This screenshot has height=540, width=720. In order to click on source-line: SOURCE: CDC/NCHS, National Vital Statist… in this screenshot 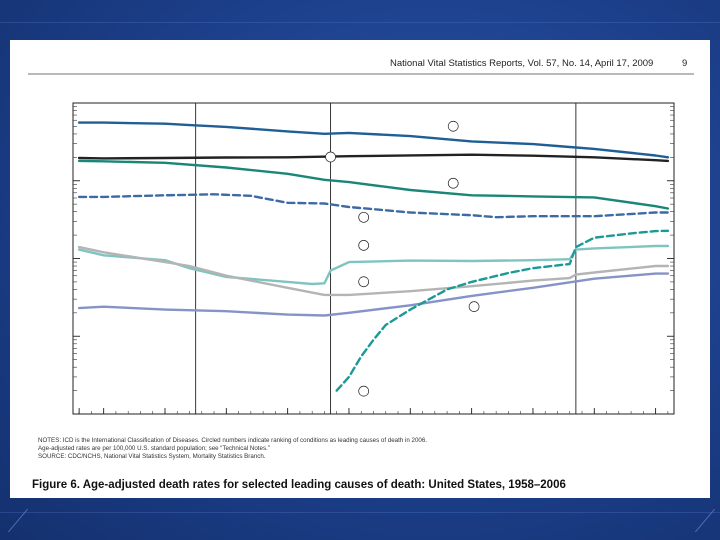, I will do `click(152, 456)`.